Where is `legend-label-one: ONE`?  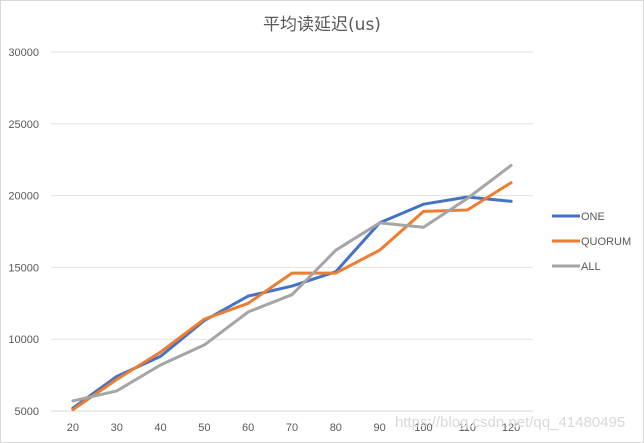
legend-label-one: ONE is located at coordinates (593, 217).